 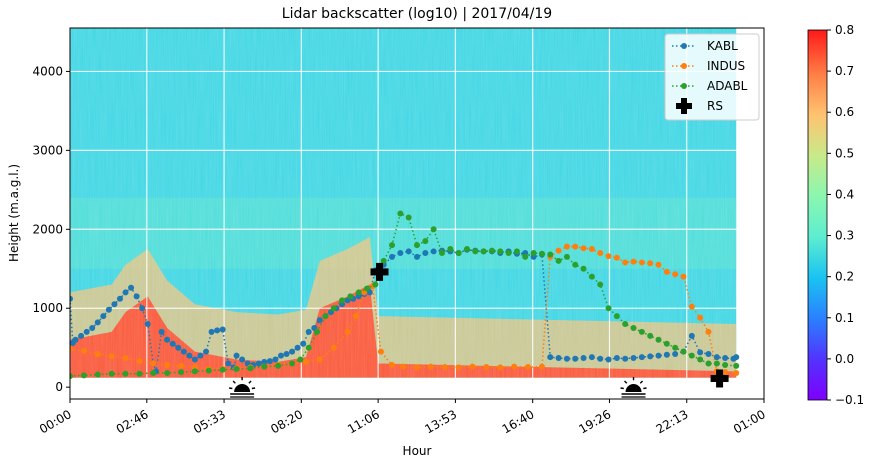 What do you see at coordinates (417, 451) in the screenshot?
I see `x-axis-label: Hour` at bounding box center [417, 451].